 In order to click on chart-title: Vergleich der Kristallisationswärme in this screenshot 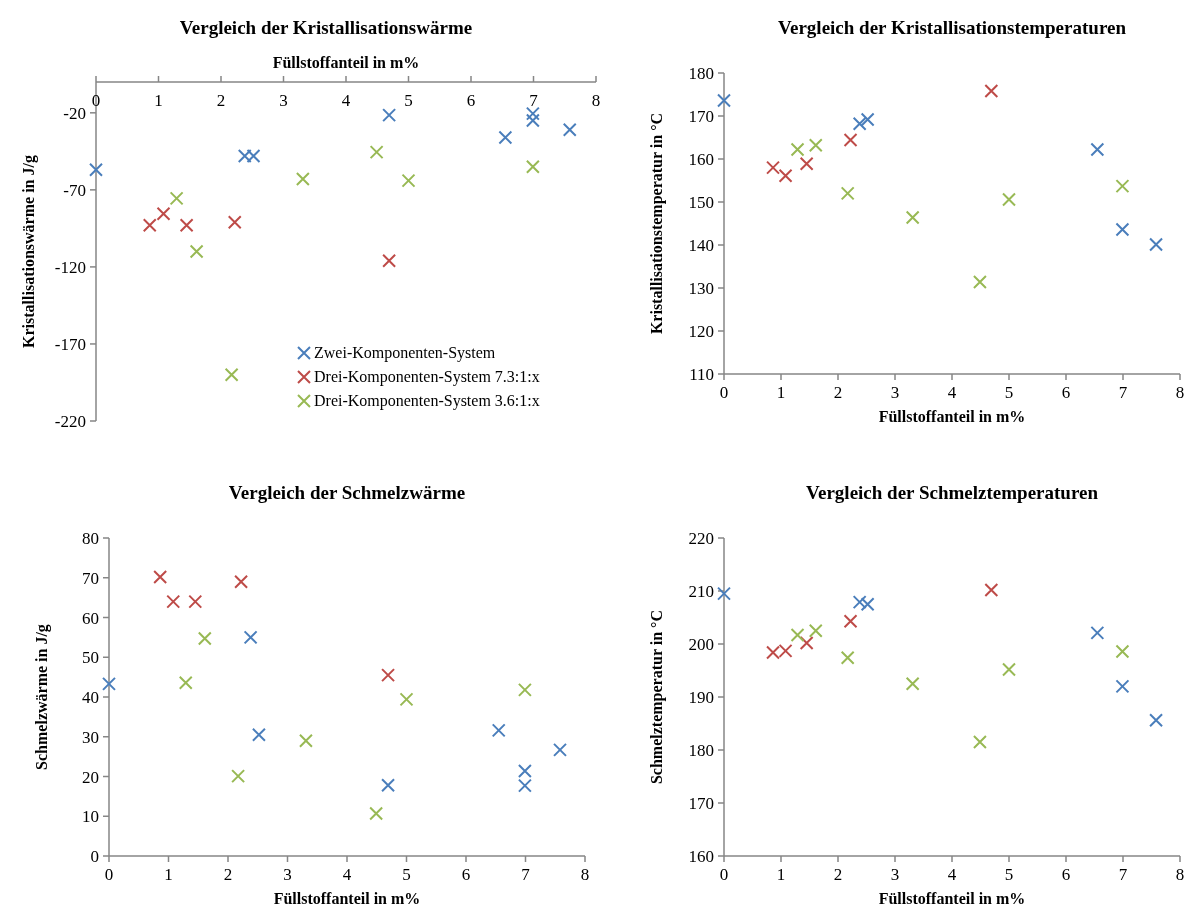, I will do `click(326, 27)`.